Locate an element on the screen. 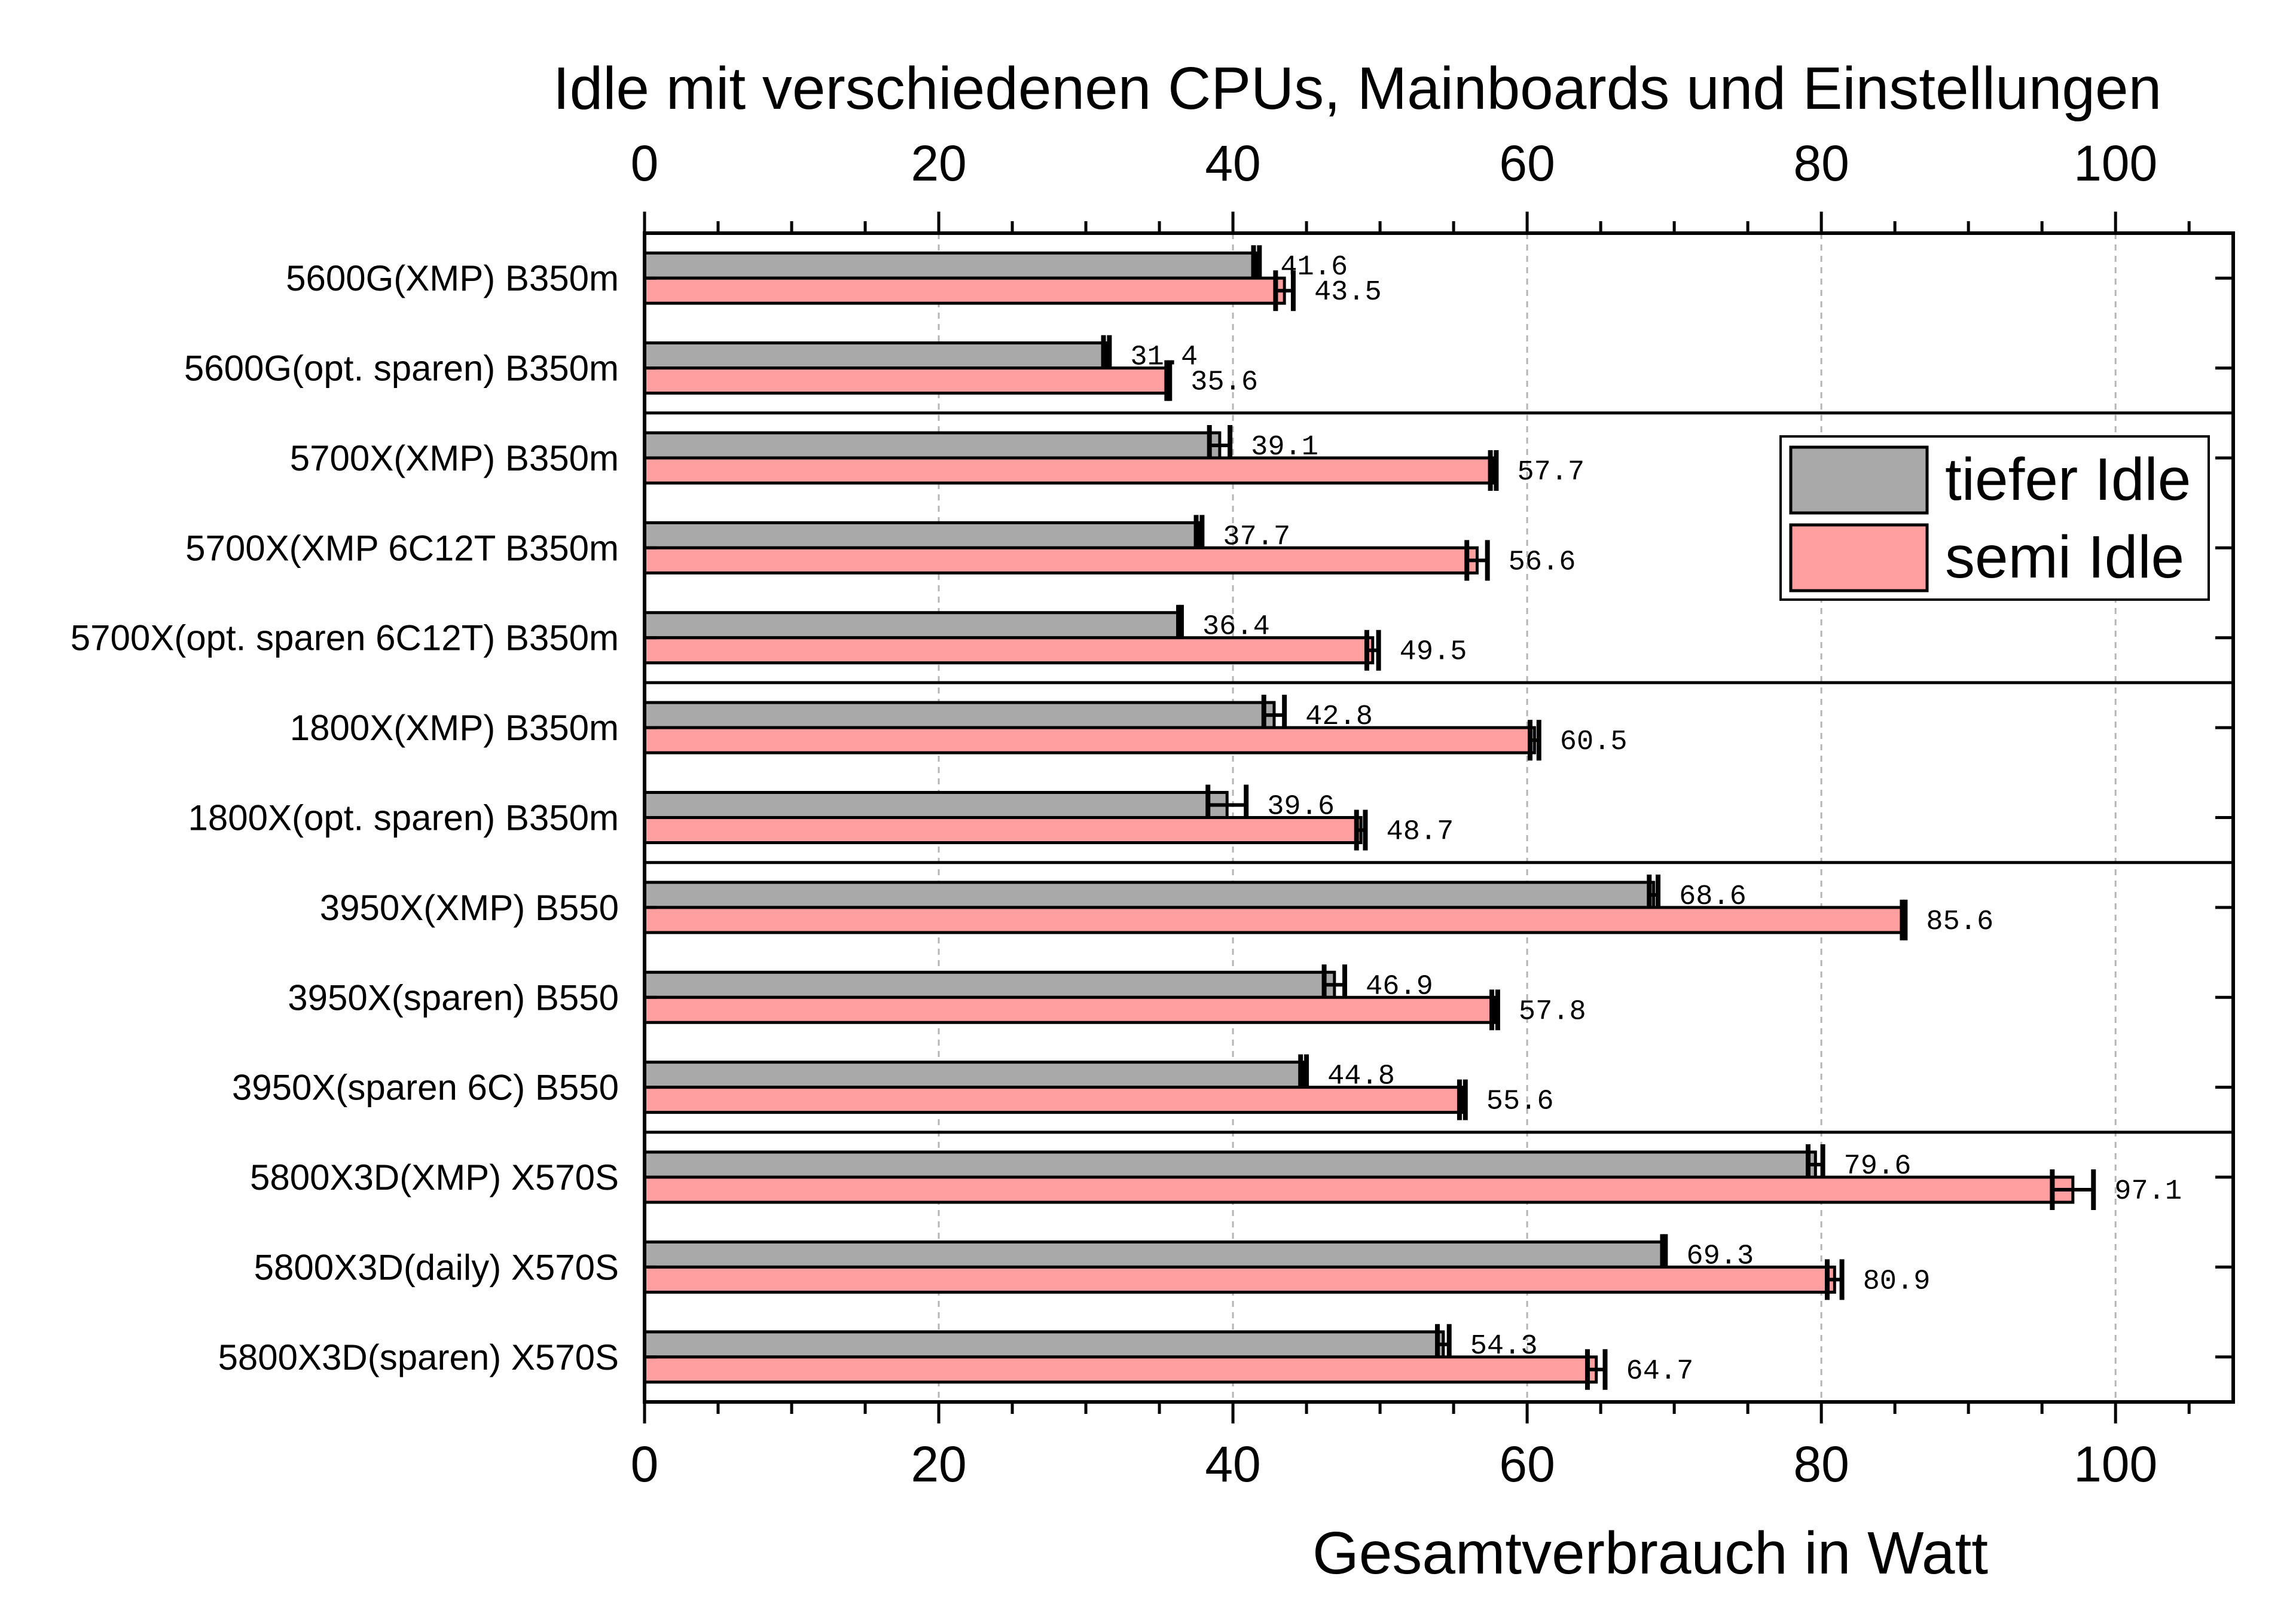  legend: tiefer Idle semi Idle is located at coordinates (1994, 518).